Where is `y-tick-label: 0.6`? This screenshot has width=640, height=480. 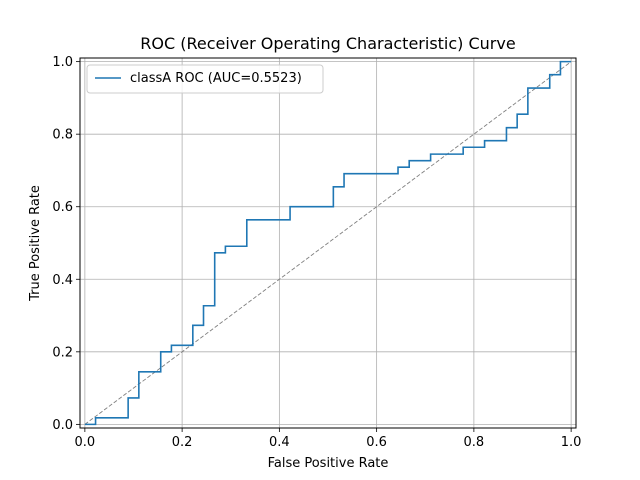
y-tick-label: 0.6 is located at coordinates (62, 207).